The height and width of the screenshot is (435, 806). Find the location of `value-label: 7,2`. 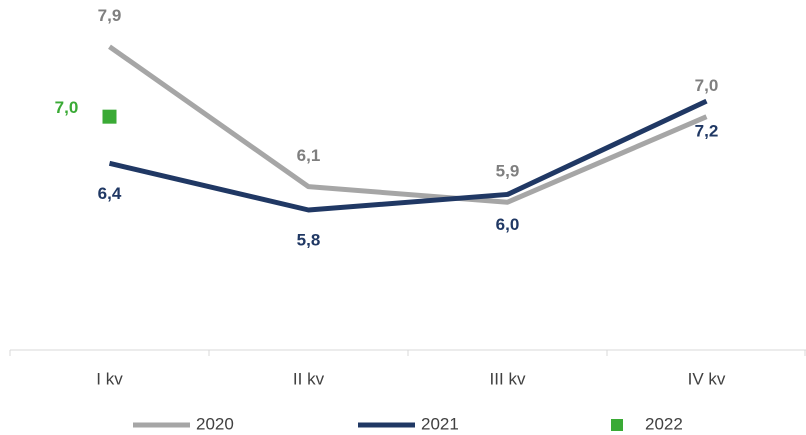

value-label: 7,2 is located at coordinates (707, 131).